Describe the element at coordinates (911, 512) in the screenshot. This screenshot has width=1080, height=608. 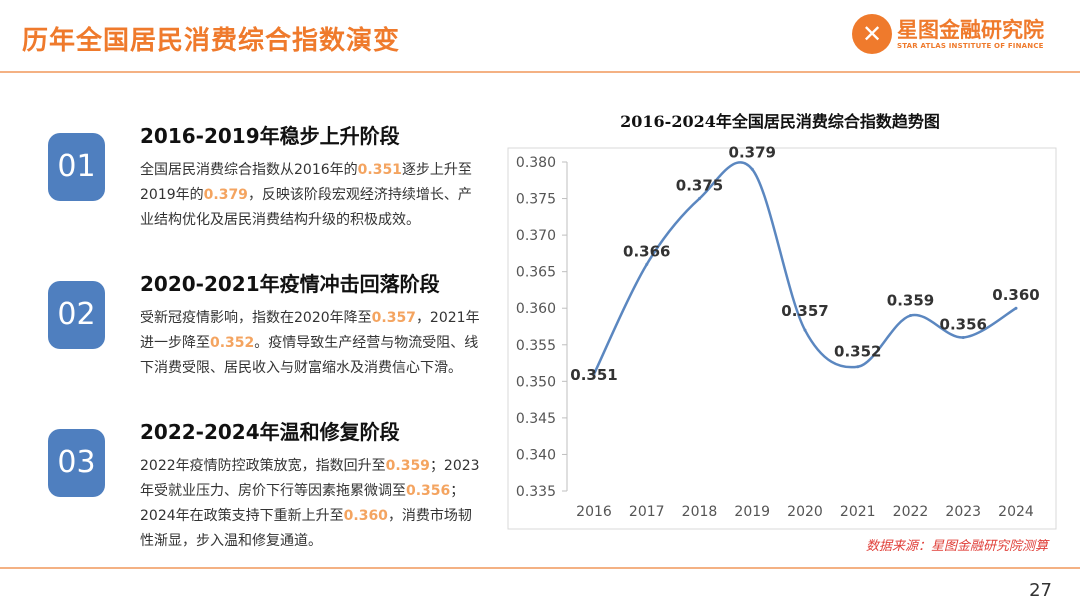
I see `x-tick-label: 2022` at that location.